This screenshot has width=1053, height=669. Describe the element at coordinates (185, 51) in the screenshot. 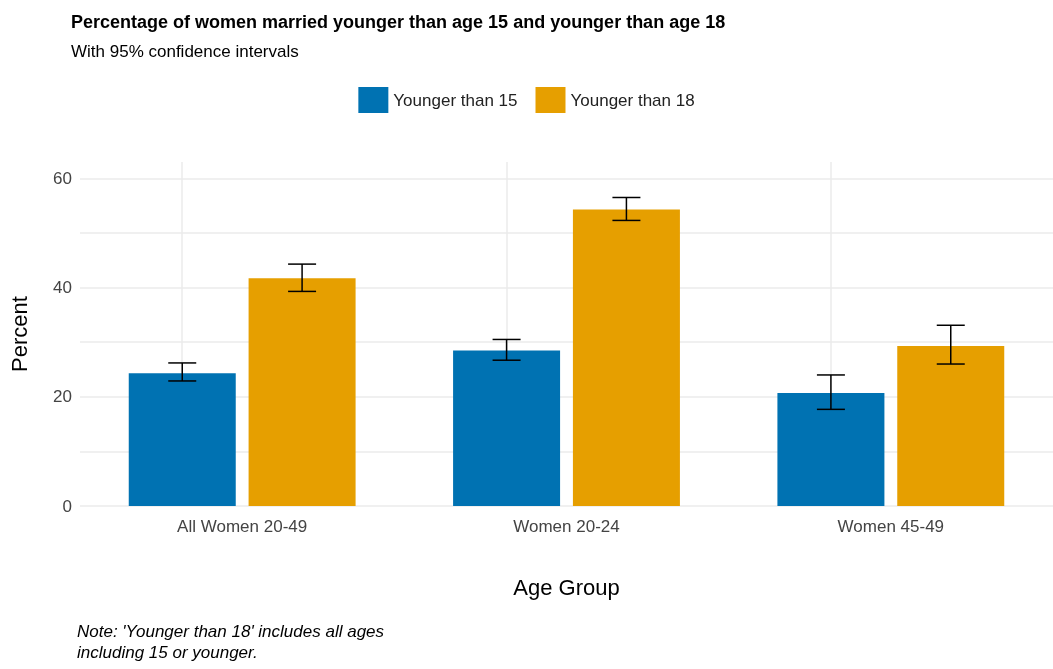

I see `chart-subtitle: With 95% confidence intervals` at that location.